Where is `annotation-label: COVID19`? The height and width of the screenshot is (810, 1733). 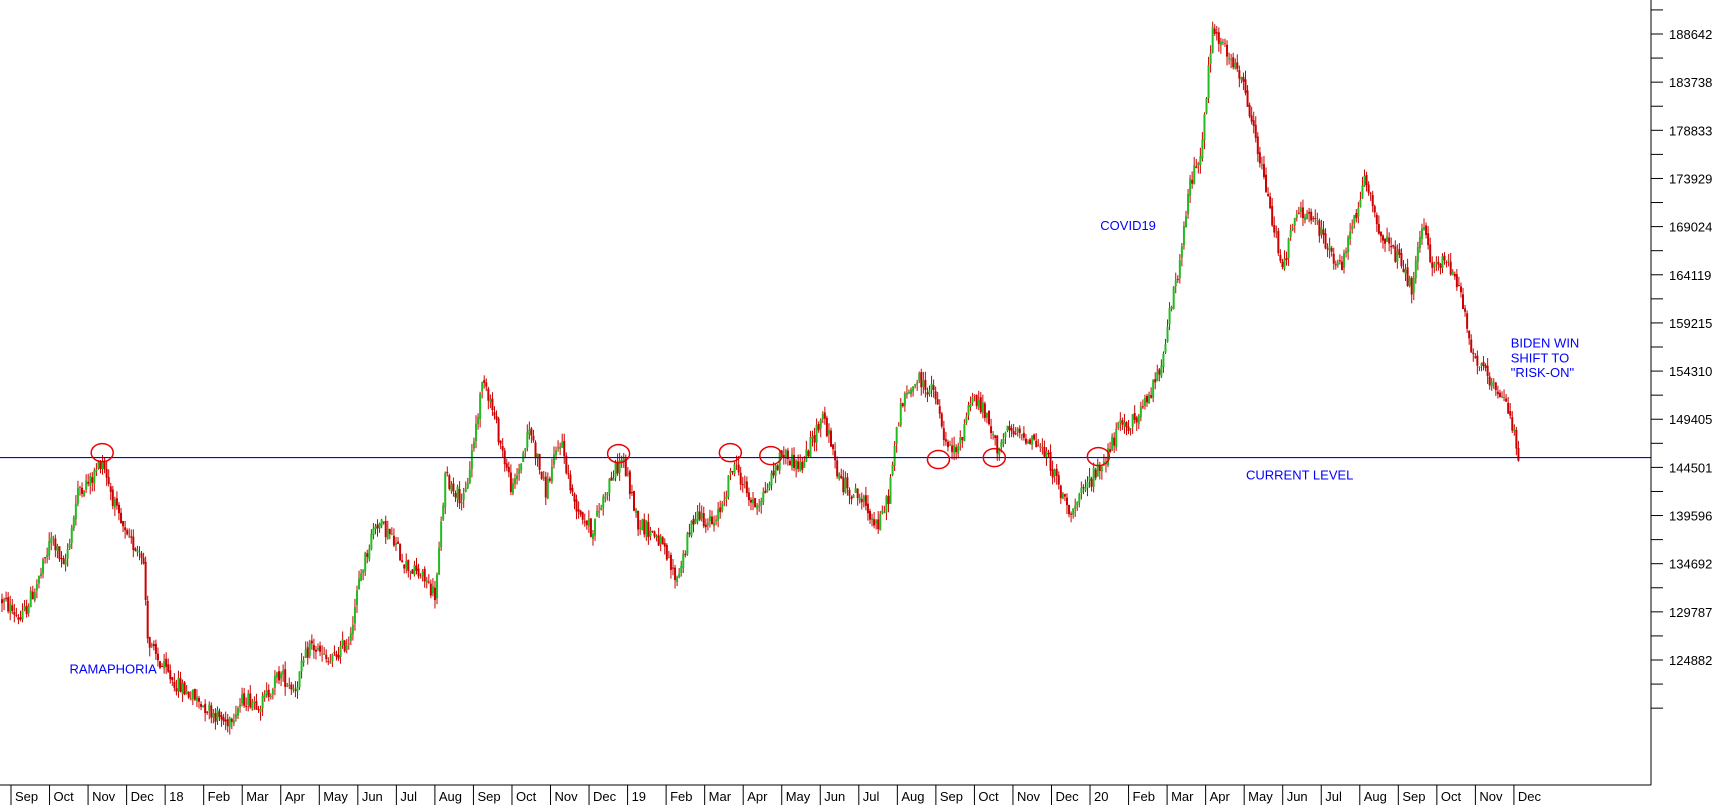
annotation-label: COVID19 is located at coordinates (1128, 225).